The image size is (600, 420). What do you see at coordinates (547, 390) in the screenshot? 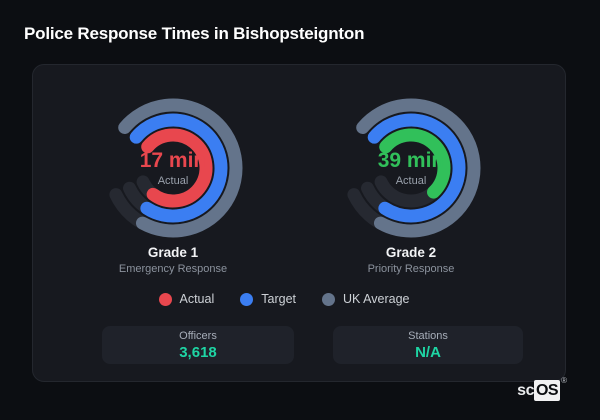
I see `scos-logo-suffix: OS` at bounding box center [547, 390].